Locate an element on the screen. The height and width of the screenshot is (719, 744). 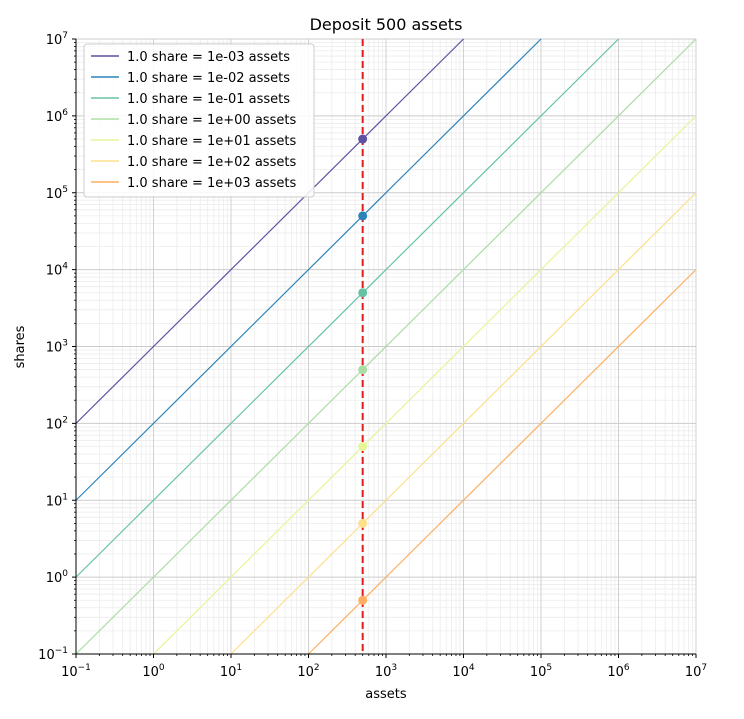
y-tick-label: 10⁻¹ is located at coordinates (53, 654).